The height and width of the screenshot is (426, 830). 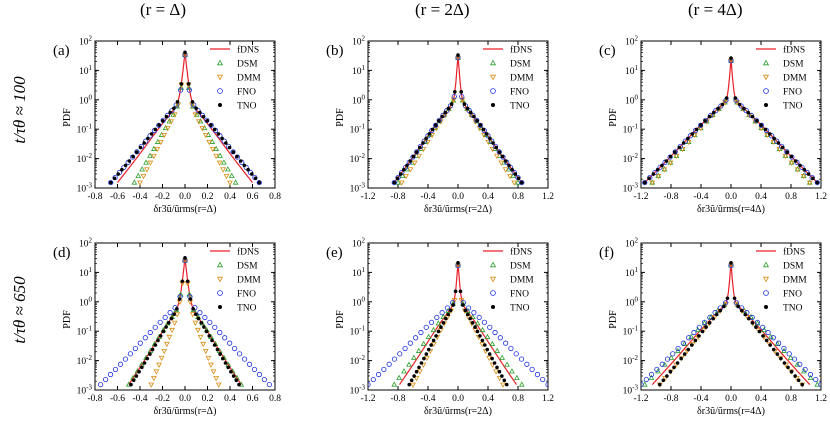 I want to click on y-tick-label: 10⁻², so click(x=631, y=158).